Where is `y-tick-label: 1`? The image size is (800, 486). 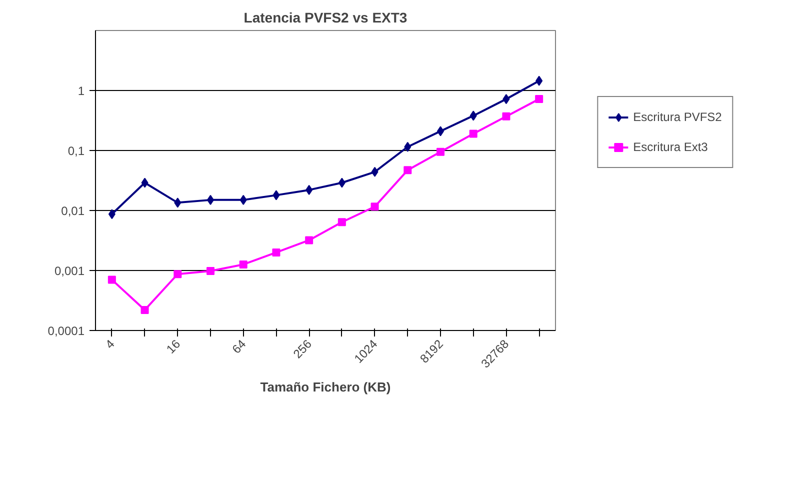
y-tick-label: 1 is located at coordinates (81, 91).